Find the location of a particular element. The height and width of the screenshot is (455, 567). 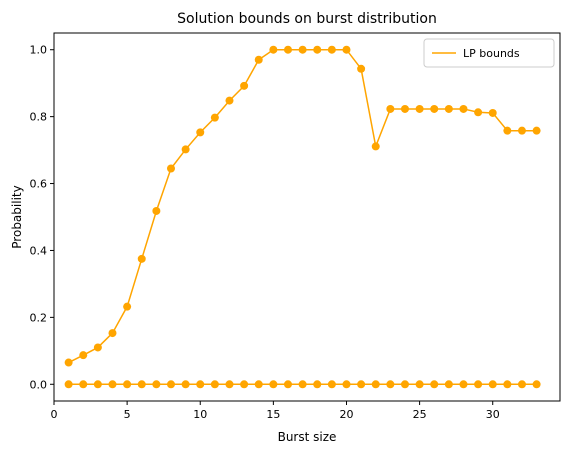

x-tick-label: 10 is located at coordinates (200, 414).